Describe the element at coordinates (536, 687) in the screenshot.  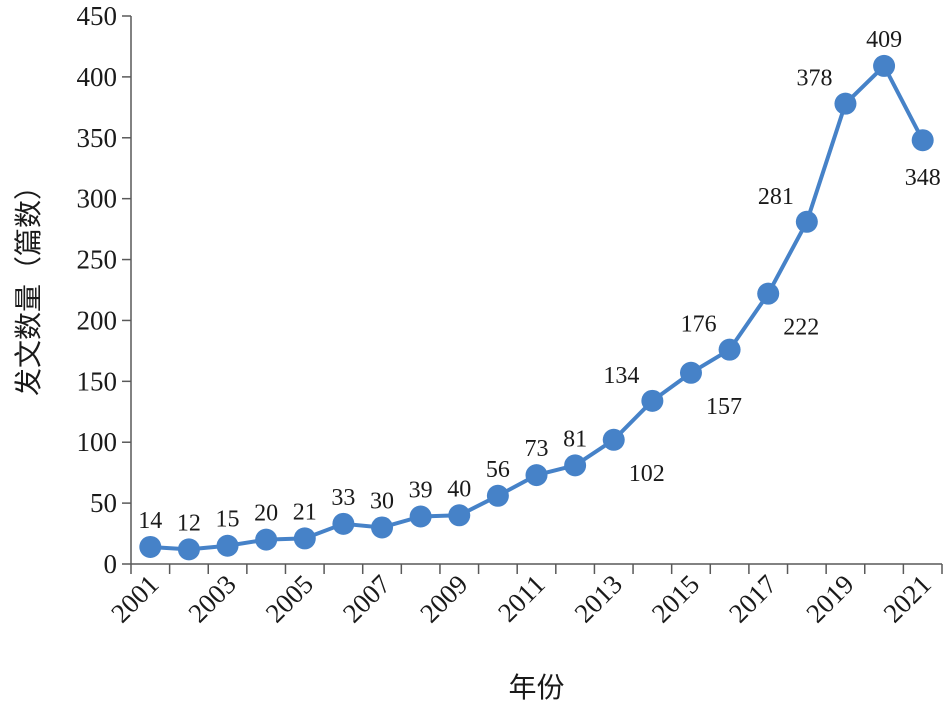
I see `x-axis-title: 年份` at that location.